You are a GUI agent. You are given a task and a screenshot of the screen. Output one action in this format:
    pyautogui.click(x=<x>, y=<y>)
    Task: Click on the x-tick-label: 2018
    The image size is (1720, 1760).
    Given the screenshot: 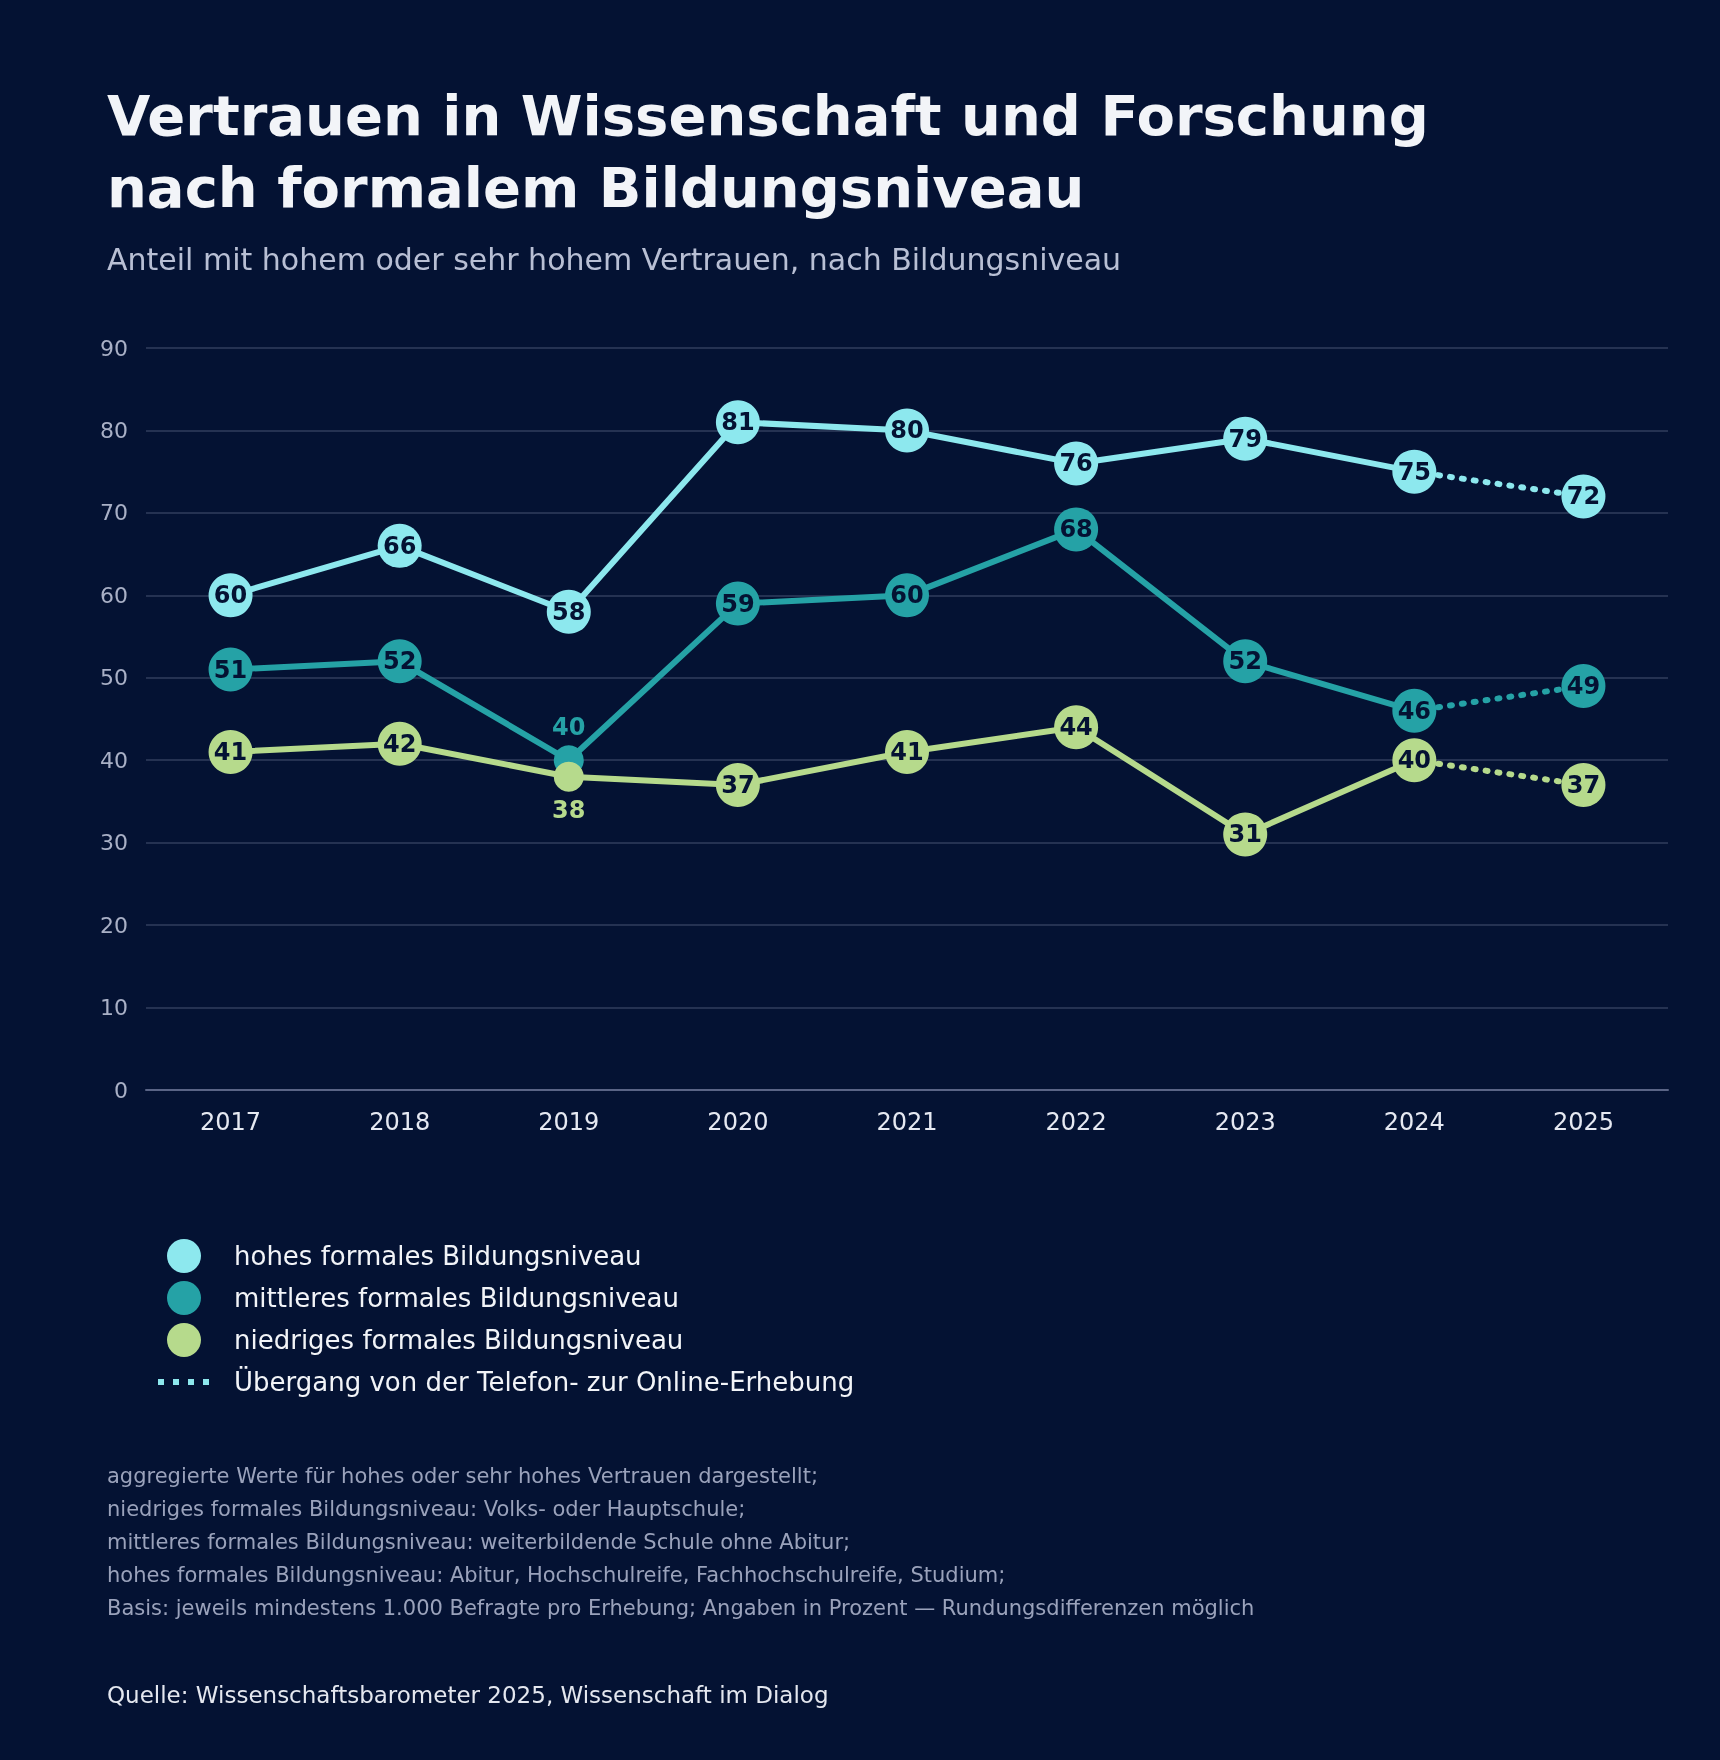 What is the action you would take?
    pyautogui.click(x=400, y=1122)
    